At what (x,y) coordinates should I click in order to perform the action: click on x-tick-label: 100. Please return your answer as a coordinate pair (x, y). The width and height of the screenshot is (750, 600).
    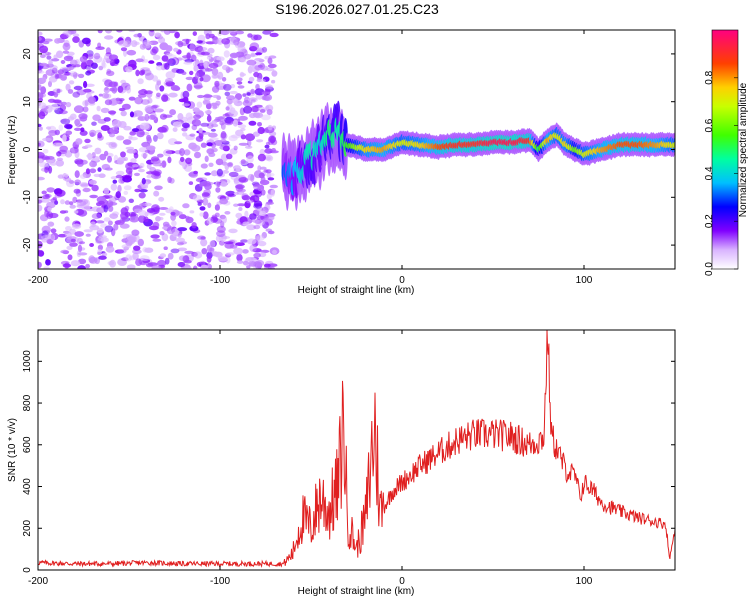
    Looking at the image, I should click on (584, 581).